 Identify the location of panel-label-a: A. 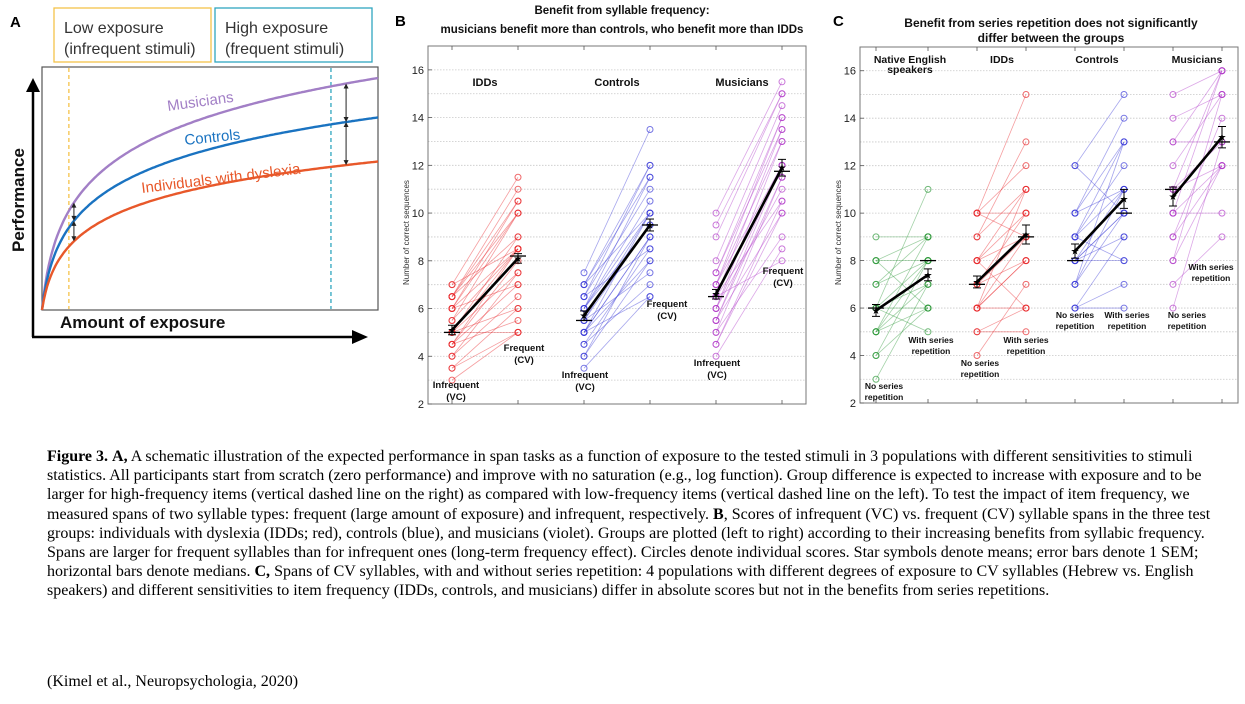
(15, 22).